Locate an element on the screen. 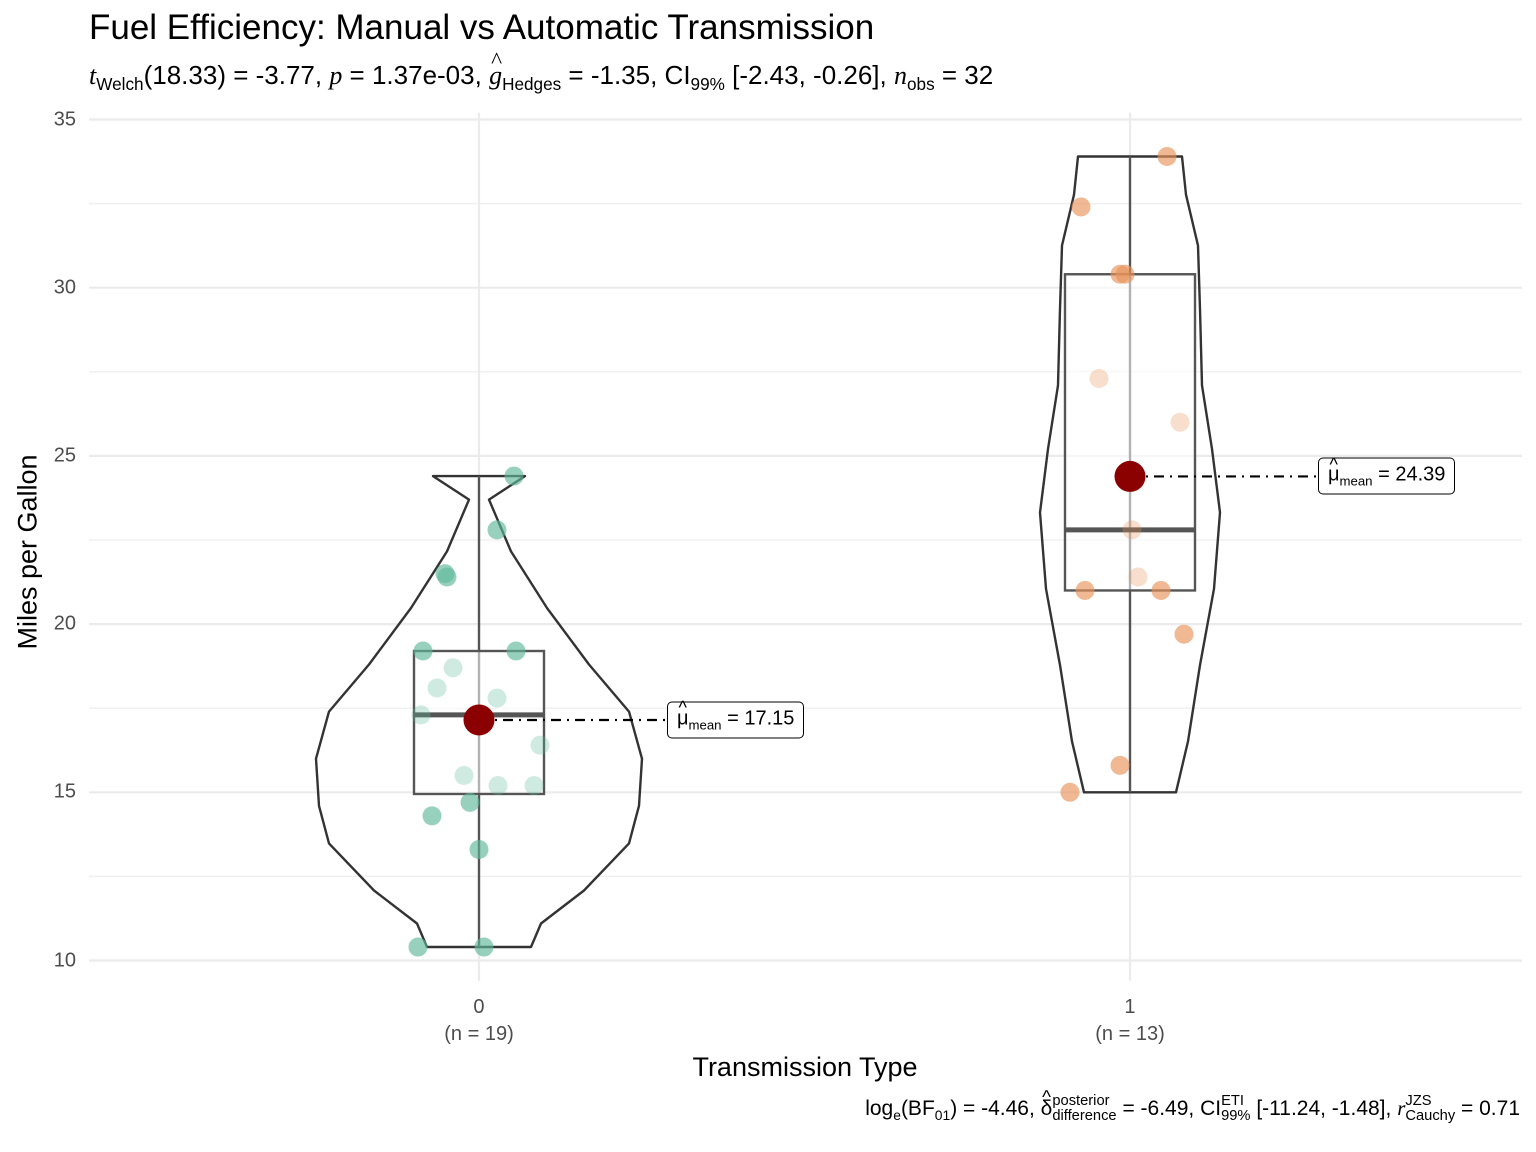 This screenshot has width=1536, height=1152. caption-r-scripts: JZS Cauchy is located at coordinates (1430, 1109).